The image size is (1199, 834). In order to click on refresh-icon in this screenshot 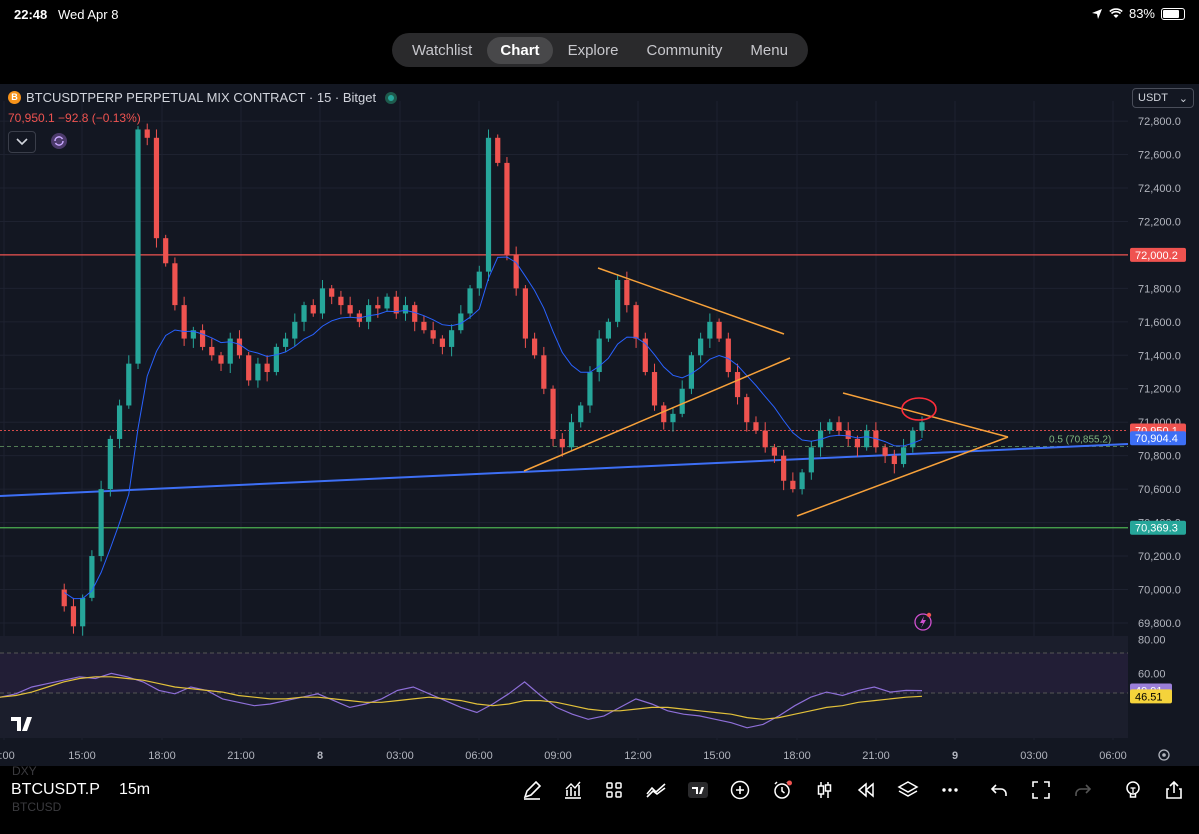, I will do `click(59, 141)`.